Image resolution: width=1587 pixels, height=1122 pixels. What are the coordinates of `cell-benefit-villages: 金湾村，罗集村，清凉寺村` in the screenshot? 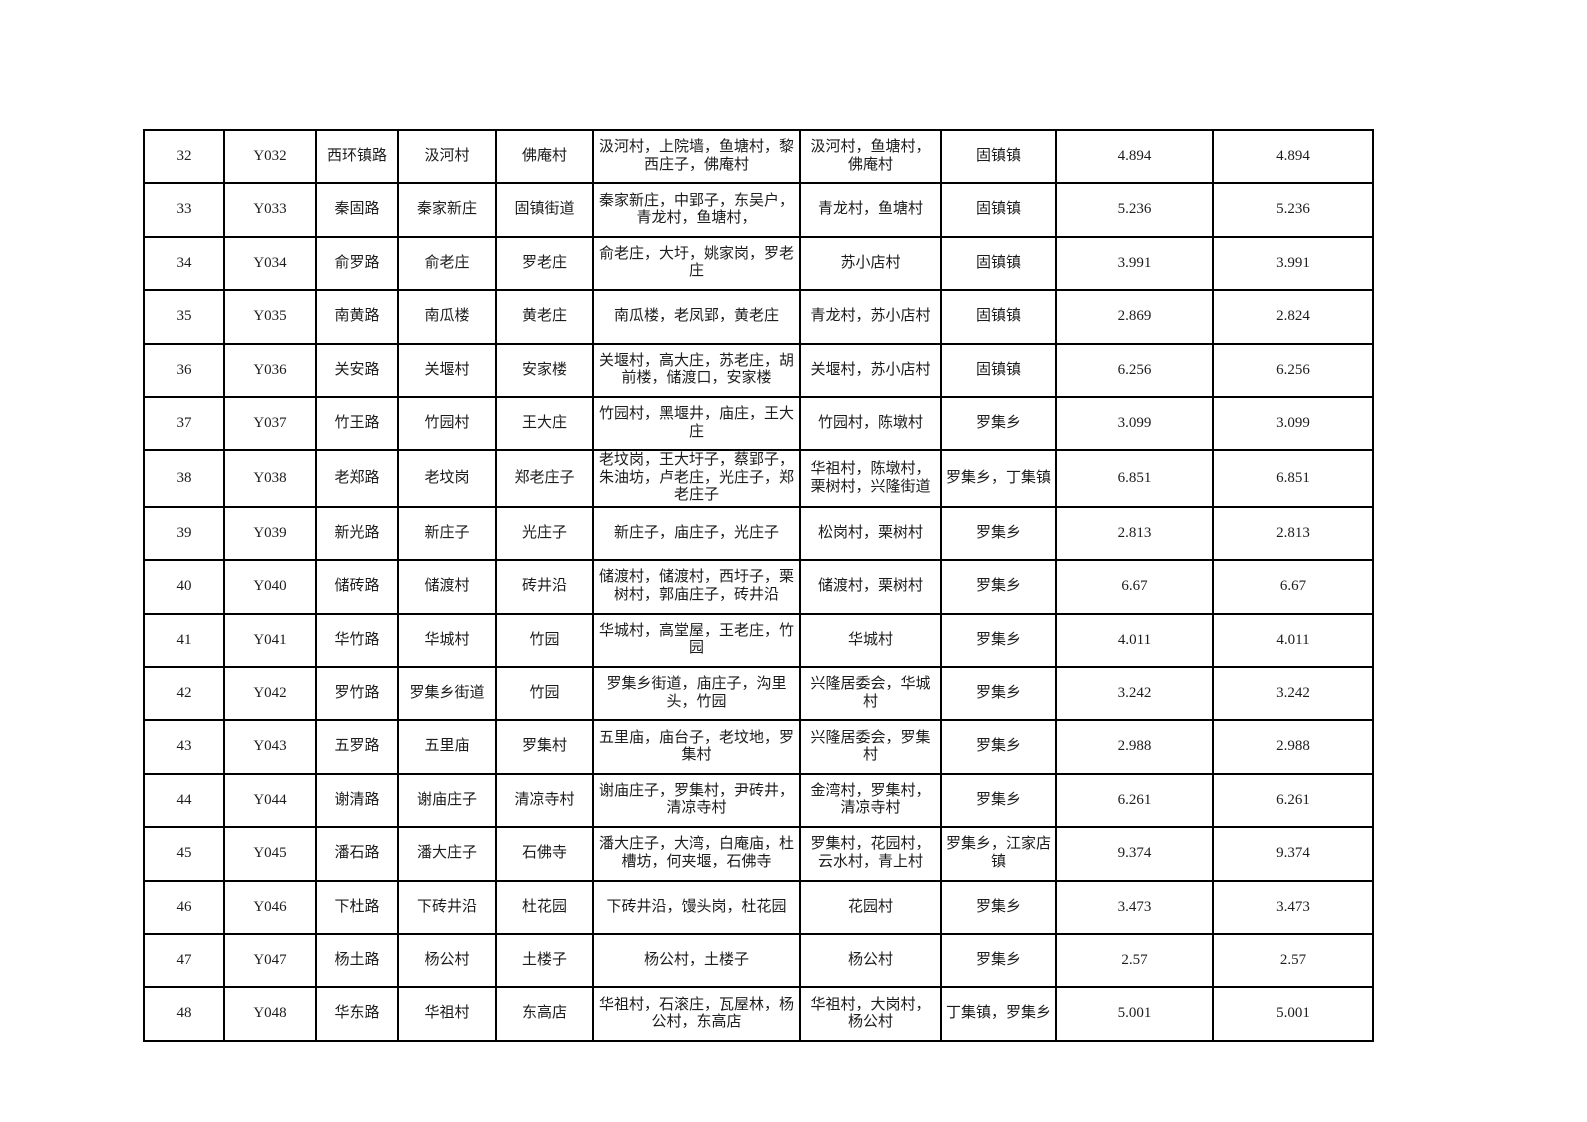 It's located at (870, 800).